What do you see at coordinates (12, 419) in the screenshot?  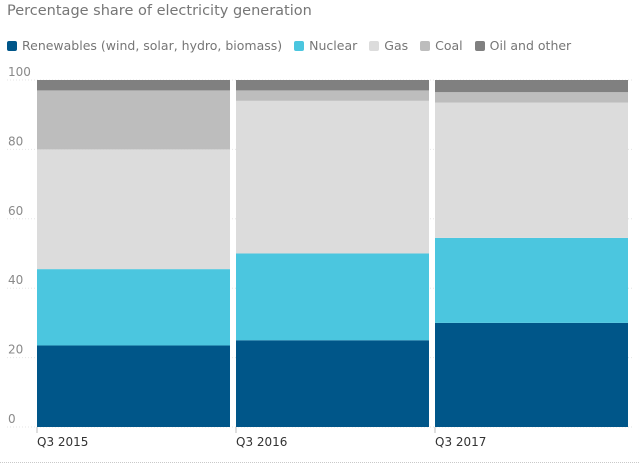 I see `y-tick-label-0: 0` at bounding box center [12, 419].